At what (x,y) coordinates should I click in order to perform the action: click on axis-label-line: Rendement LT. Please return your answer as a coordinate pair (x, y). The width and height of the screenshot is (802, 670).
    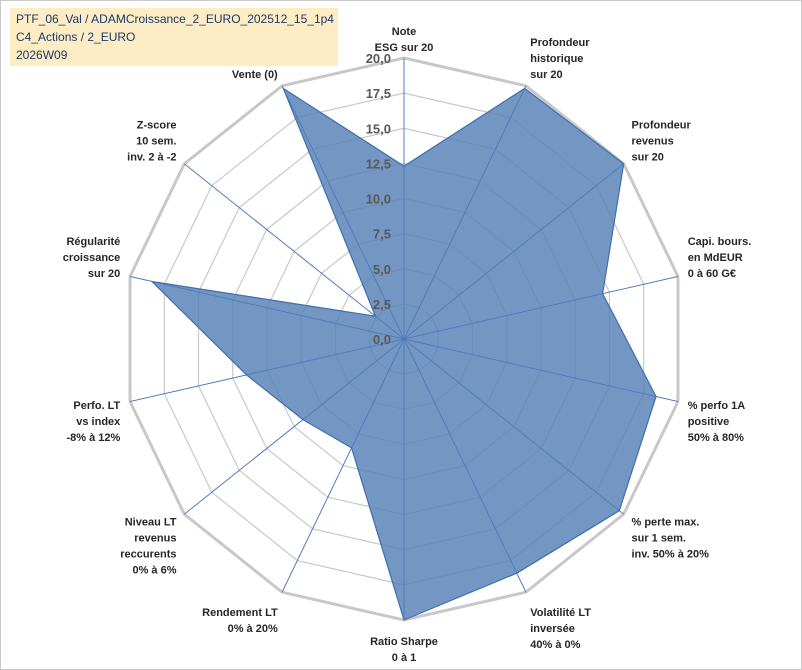
    Looking at the image, I should click on (240, 613).